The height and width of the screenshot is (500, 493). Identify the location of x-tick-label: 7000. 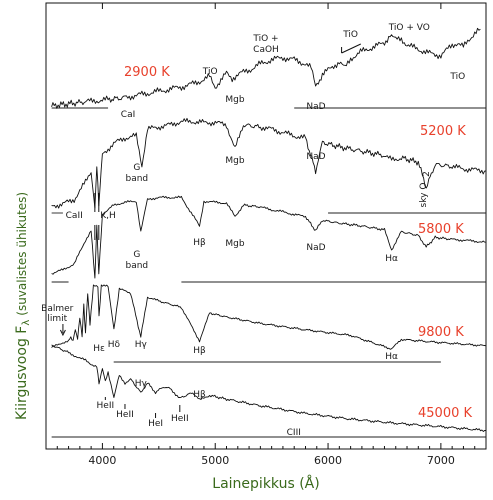
(441, 460).